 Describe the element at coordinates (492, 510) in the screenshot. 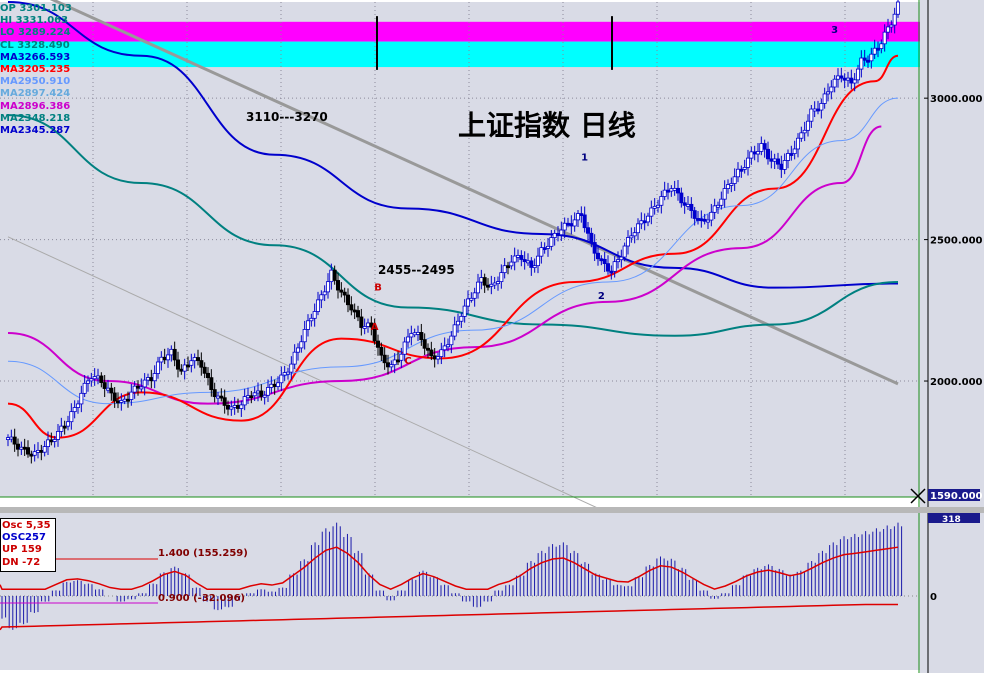

I see `pane-splitter` at that location.